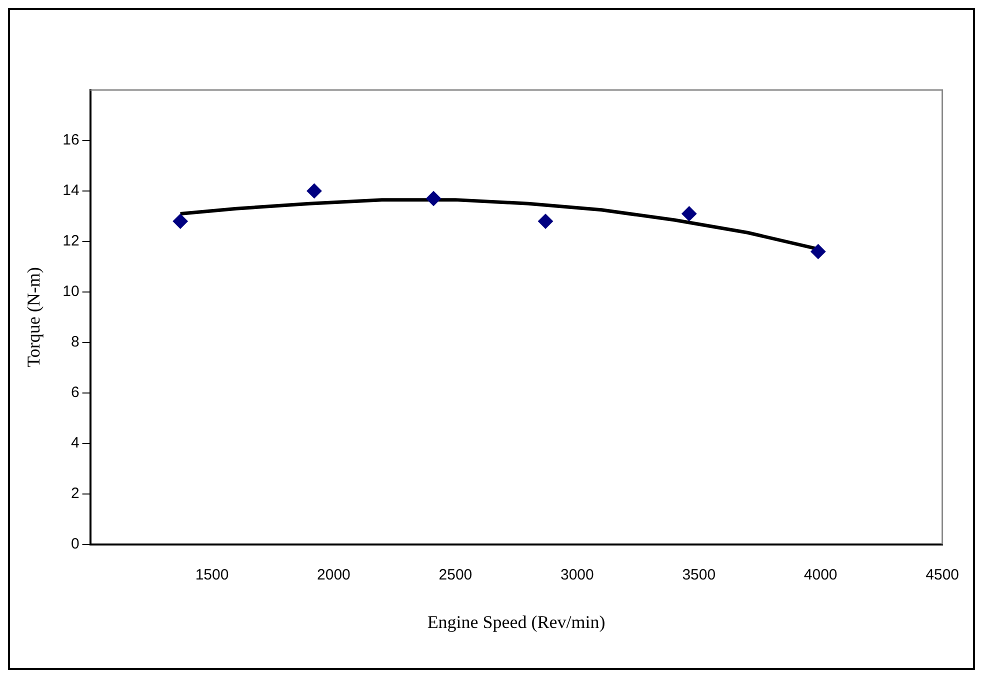  I want to click on y-tick-label: 2, so click(75, 493).